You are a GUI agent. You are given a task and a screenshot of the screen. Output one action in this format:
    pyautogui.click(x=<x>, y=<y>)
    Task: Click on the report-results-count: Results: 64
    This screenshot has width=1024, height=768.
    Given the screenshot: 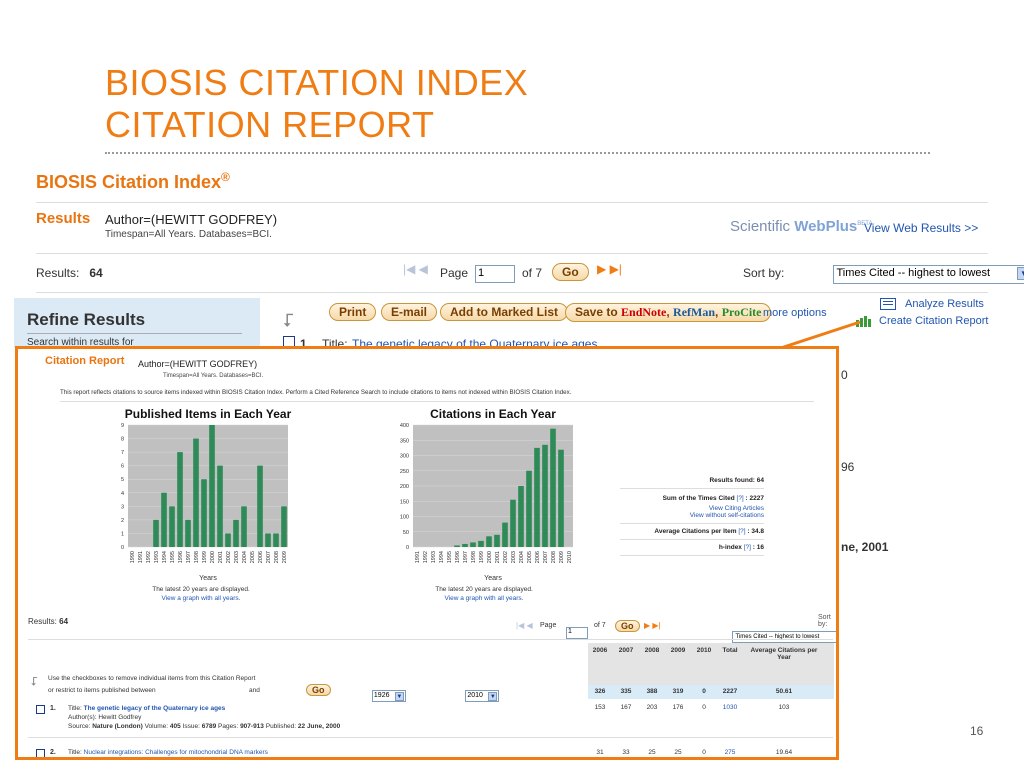 What is the action you would take?
    pyautogui.click(x=48, y=621)
    